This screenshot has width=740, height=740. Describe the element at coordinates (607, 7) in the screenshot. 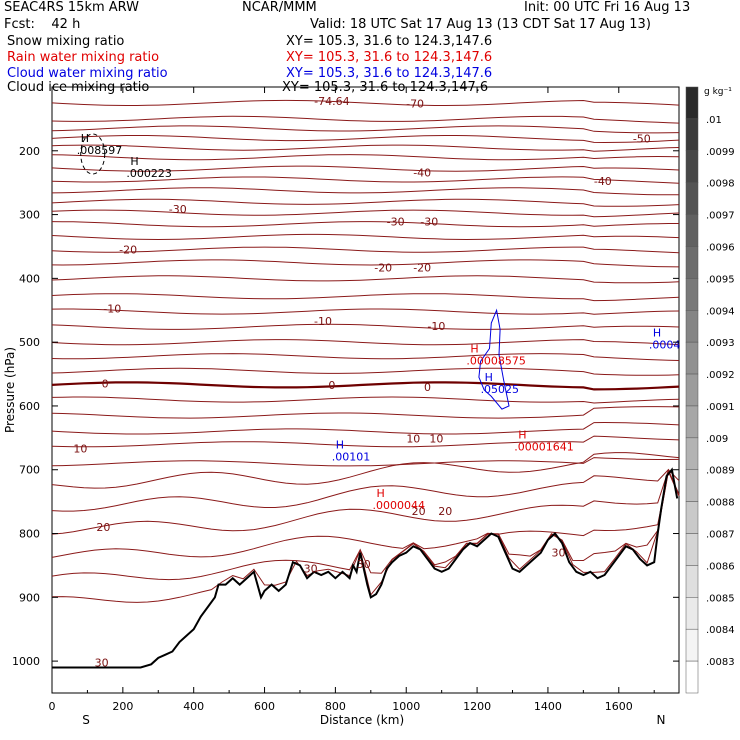

I see `init-time: Init: 00 UTC Fri 16 Aug 13` at that location.